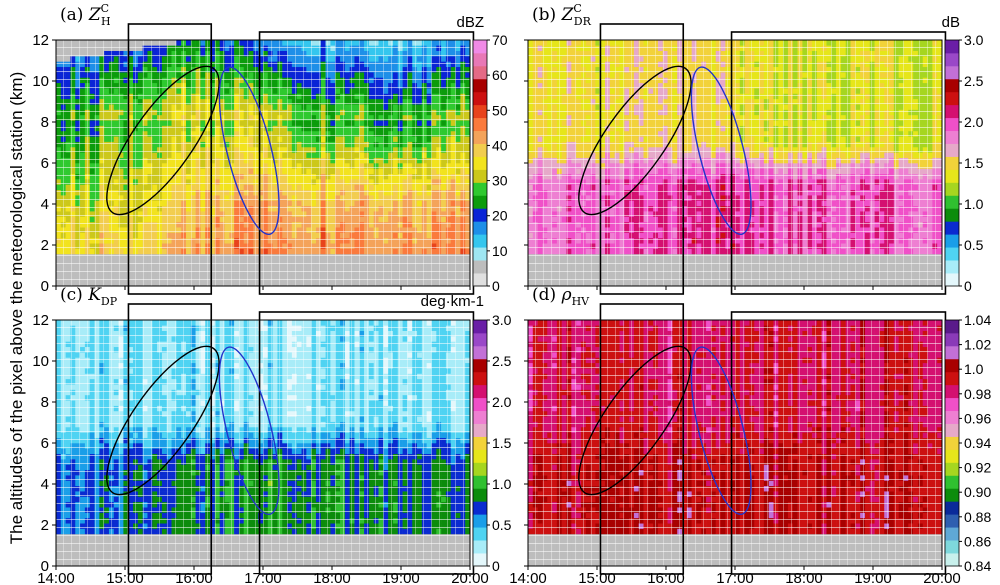 This screenshot has height=585, width=1000. Describe the element at coordinates (74, 15) in the screenshot. I see `panel-label: (a)` at that location.